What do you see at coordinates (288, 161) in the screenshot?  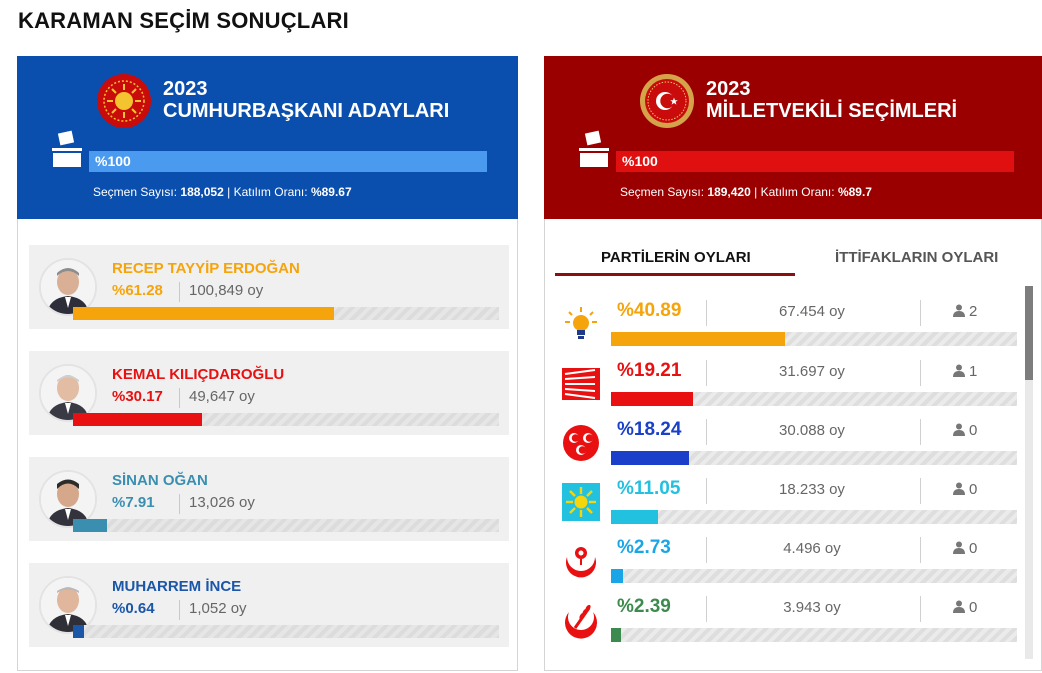 I see `presidential-counted-progress: %100` at bounding box center [288, 161].